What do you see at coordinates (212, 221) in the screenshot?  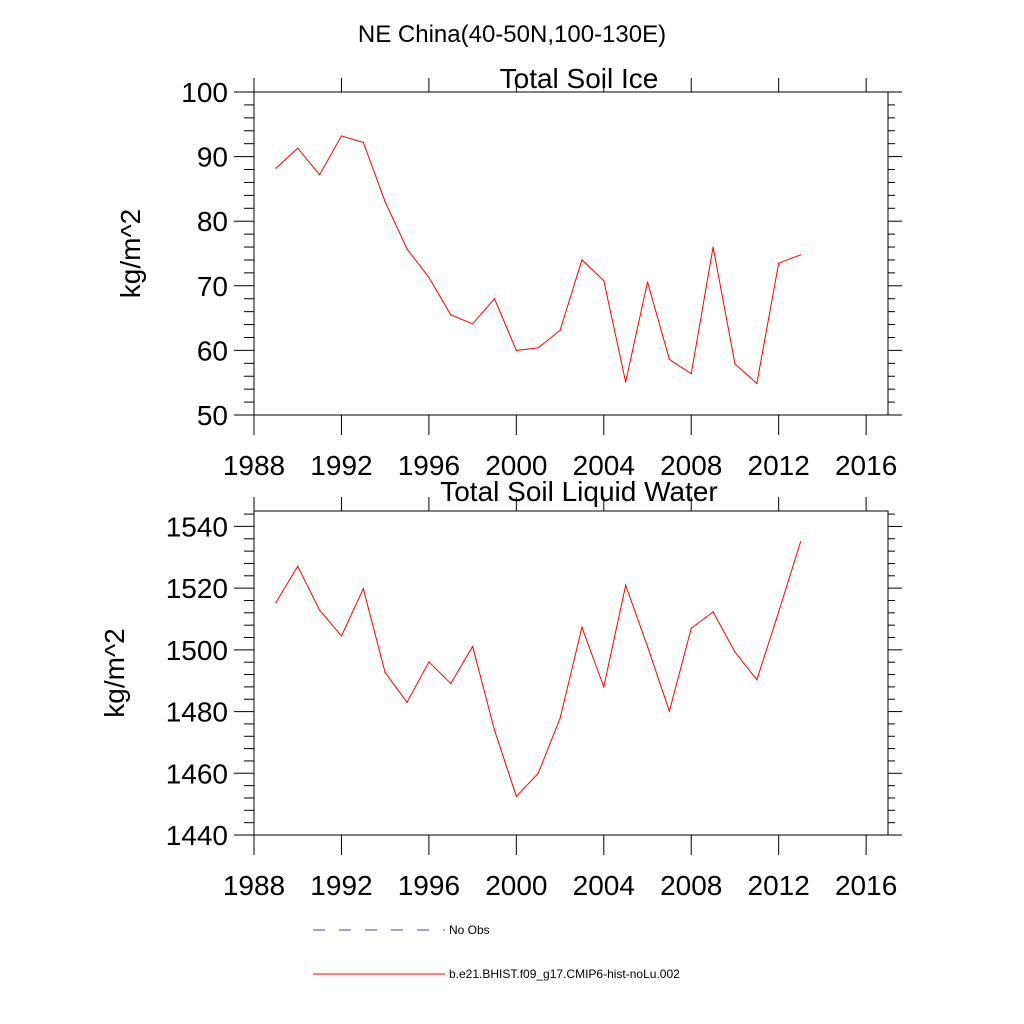 I see `y-tick-label: 80` at bounding box center [212, 221].